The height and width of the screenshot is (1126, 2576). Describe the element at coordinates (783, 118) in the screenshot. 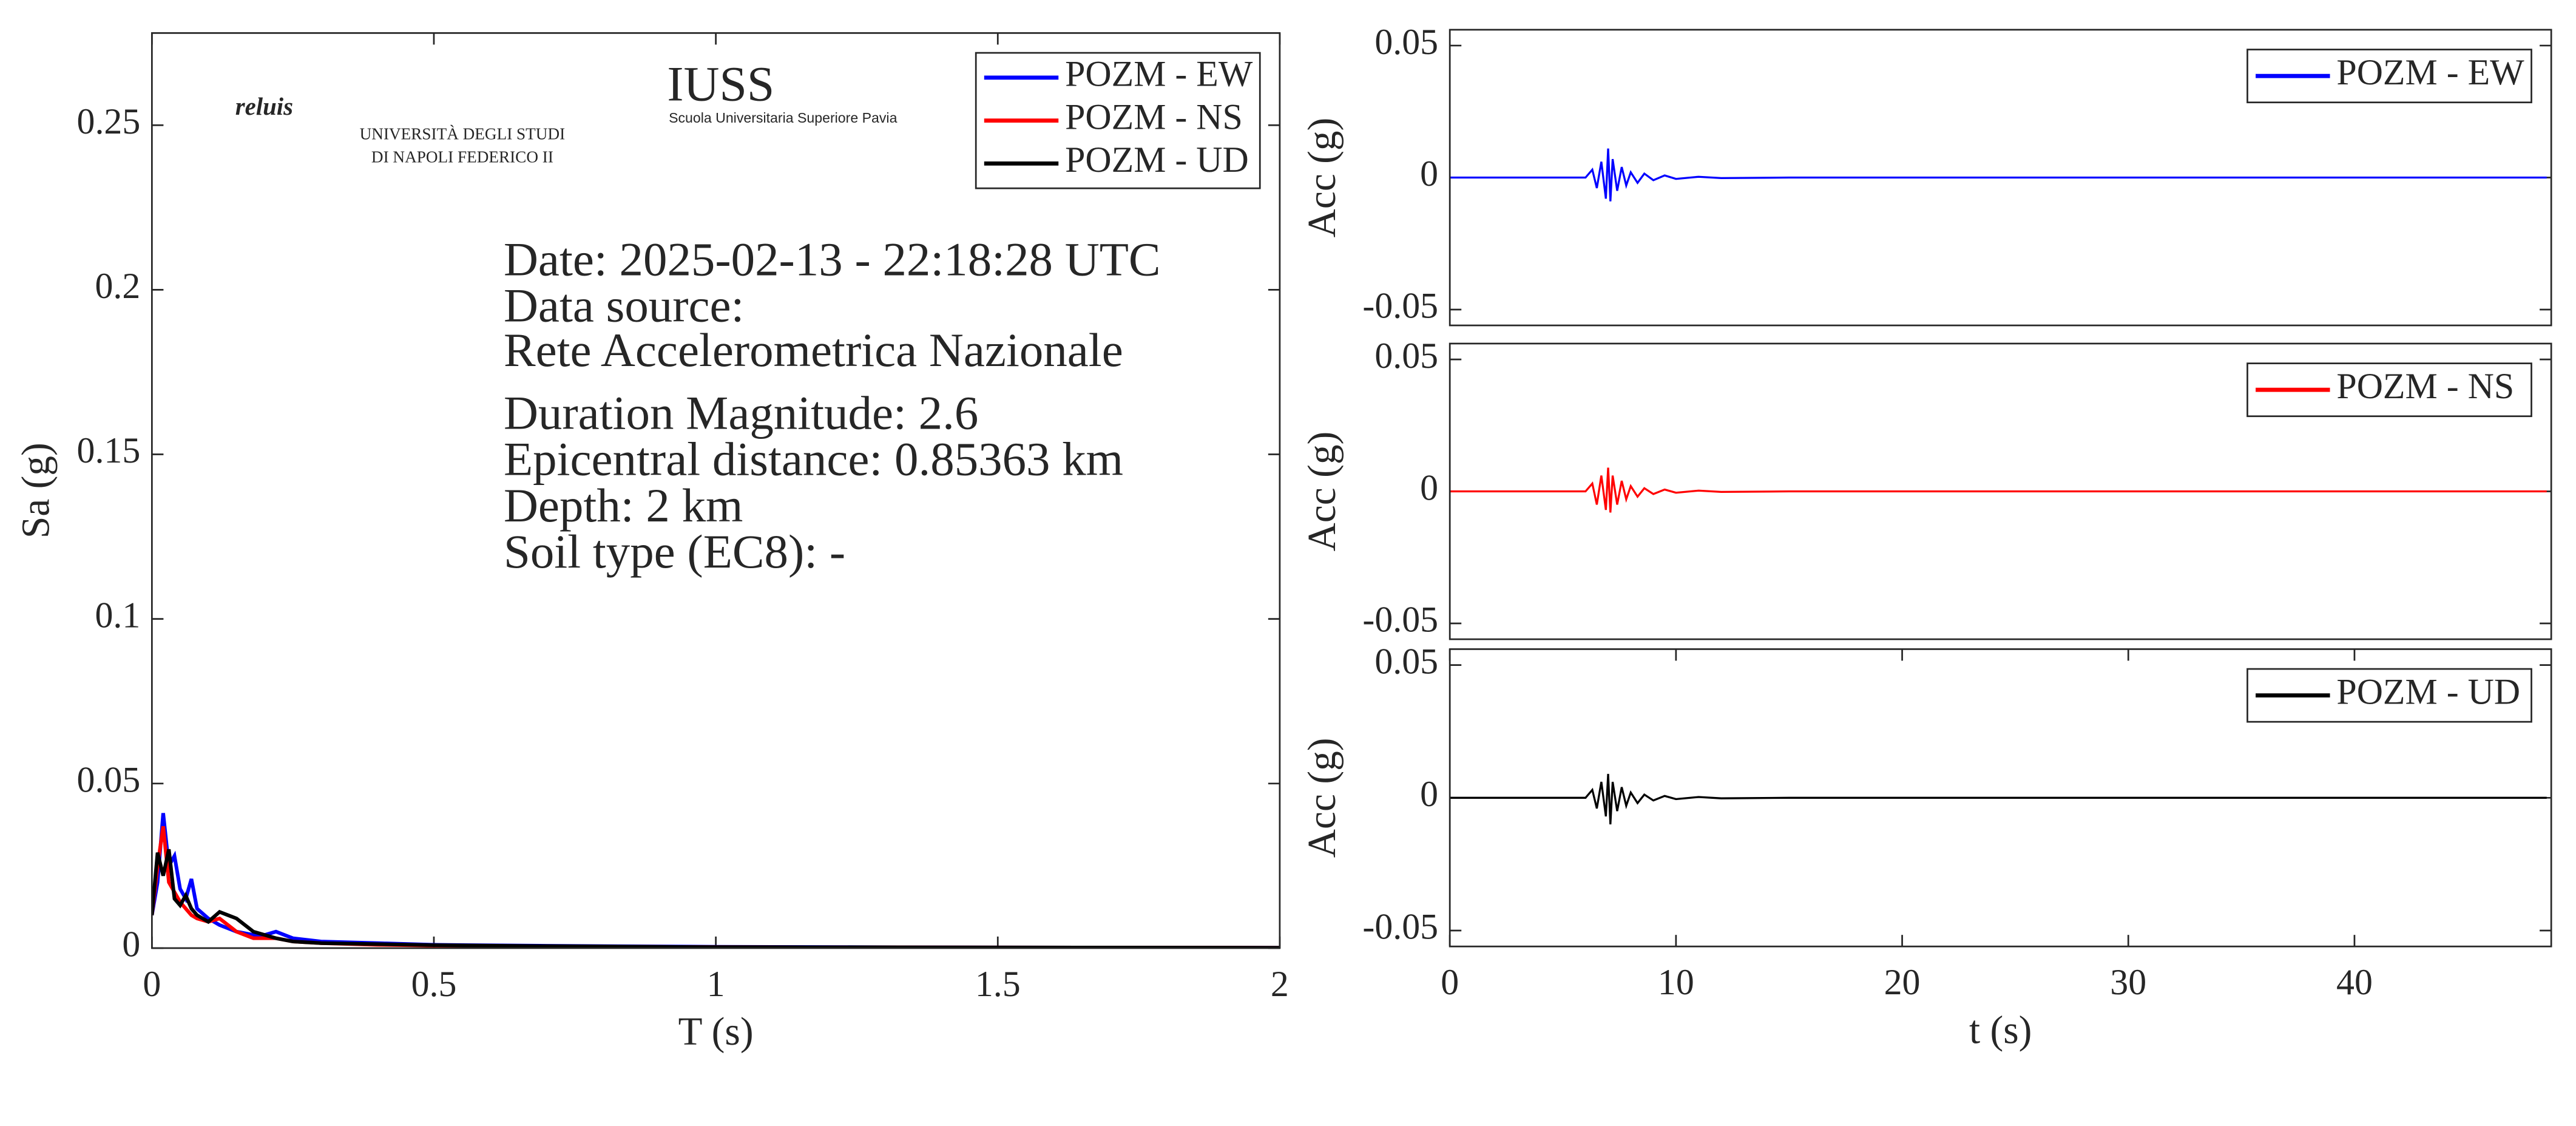

I see `logo-text: Scuola Universitaria Superiore Pavia` at that location.